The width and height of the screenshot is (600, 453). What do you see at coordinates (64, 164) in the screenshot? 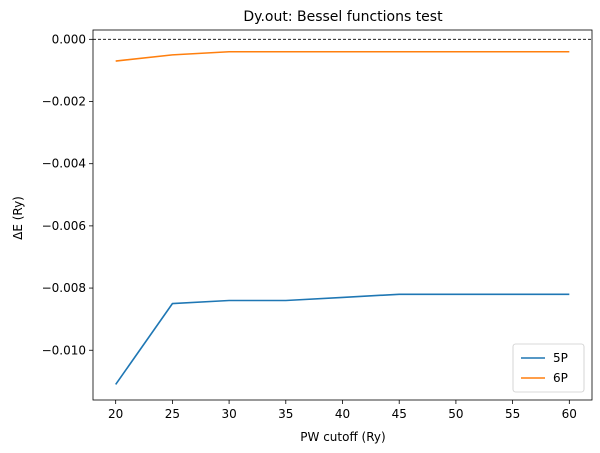
I see `y-tick-label: −0.004` at bounding box center [64, 164].